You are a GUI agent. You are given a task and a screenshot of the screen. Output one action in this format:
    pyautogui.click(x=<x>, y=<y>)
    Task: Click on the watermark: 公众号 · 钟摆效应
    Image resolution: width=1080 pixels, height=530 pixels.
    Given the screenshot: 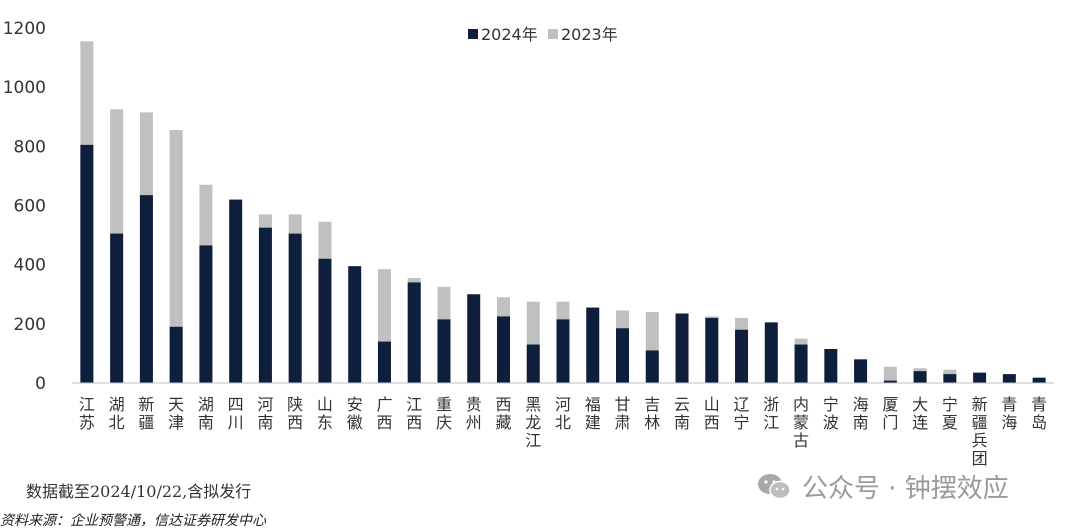 What is the action you would take?
    pyautogui.click(x=882, y=486)
    